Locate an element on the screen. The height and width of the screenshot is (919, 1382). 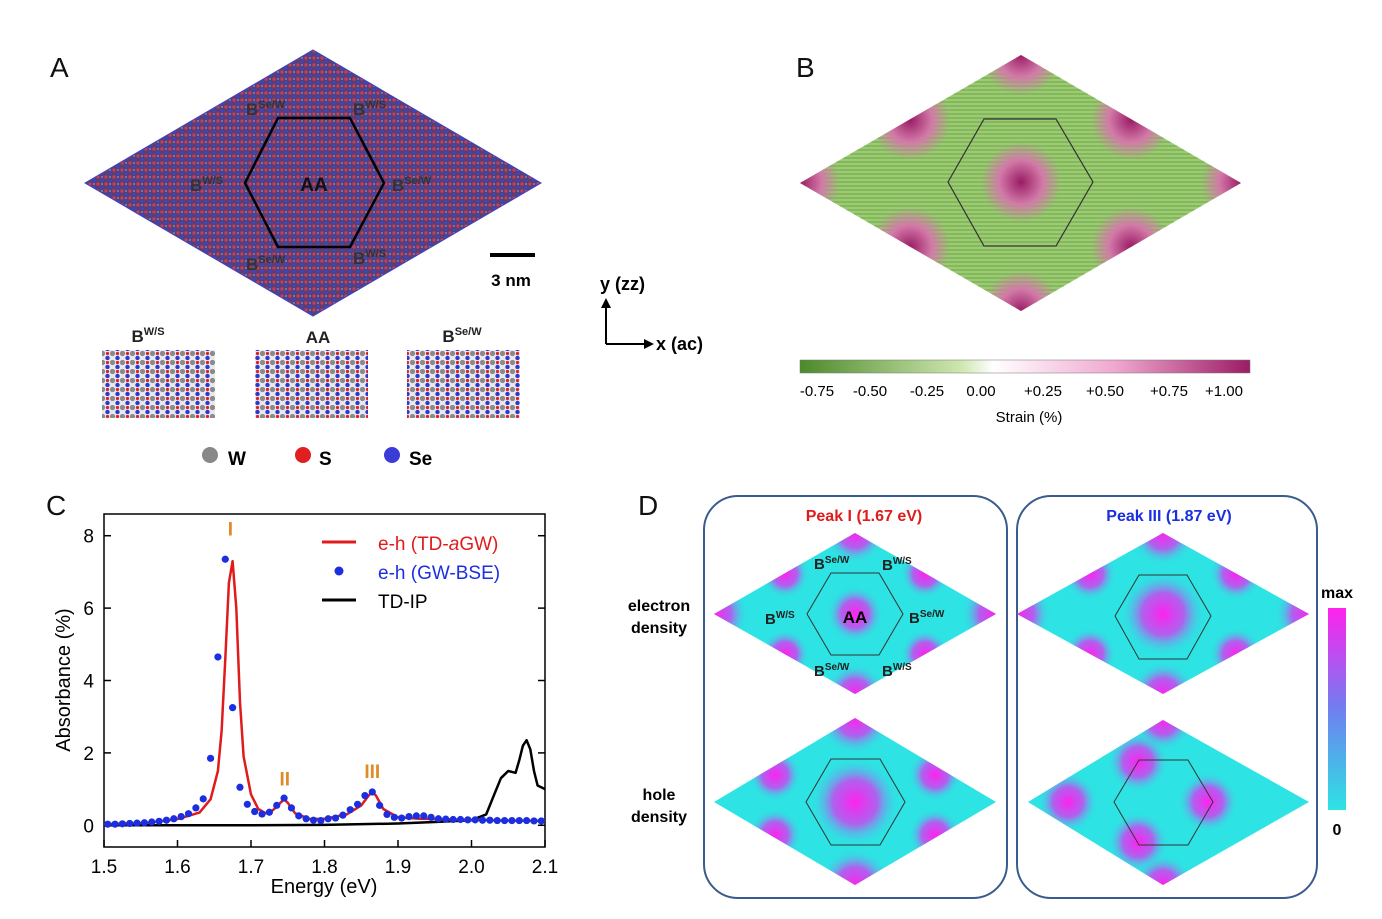
hexagon-hole-peak-i is located at coordinates (855, 802).